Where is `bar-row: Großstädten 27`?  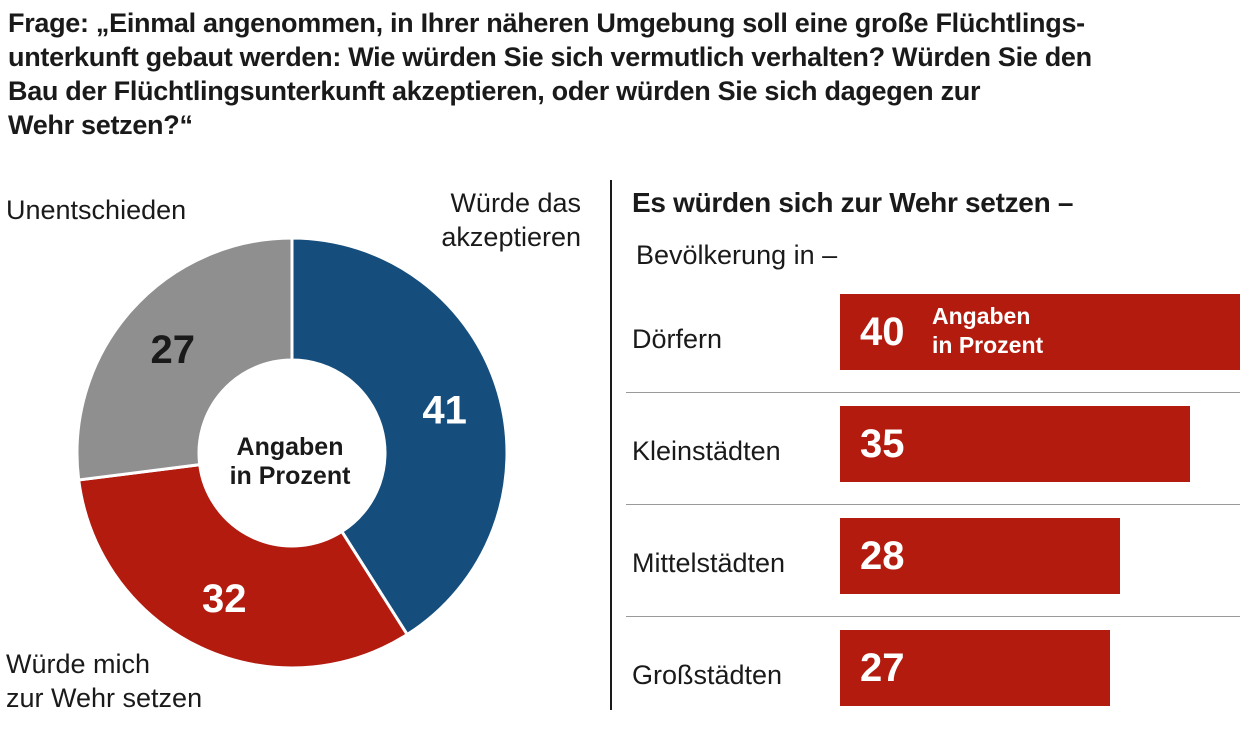
bar-row: Großstädten 27 is located at coordinates (933, 682).